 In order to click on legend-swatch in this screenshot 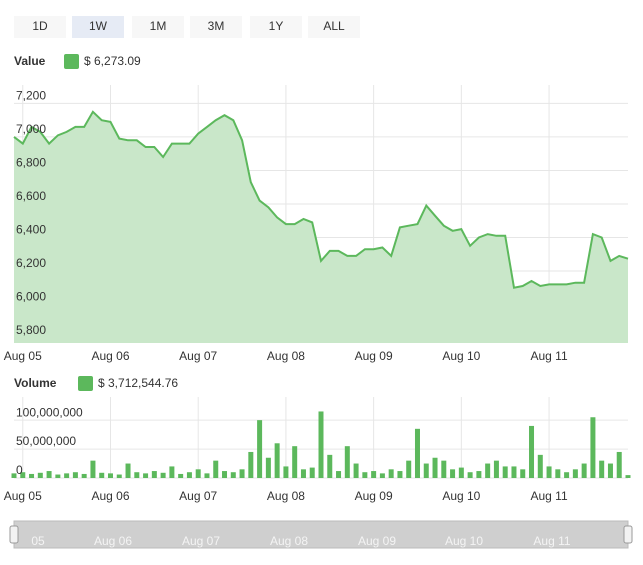, I will do `click(71, 61)`.